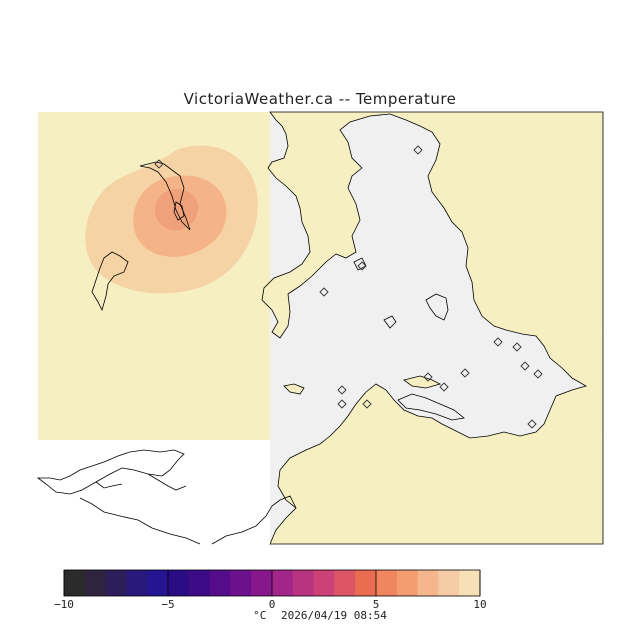  What do you see at coordinates (333, 615) in the screenshot?
I see `timestamp: 2026/04/19 08:54` at bounding box center [333, 615].